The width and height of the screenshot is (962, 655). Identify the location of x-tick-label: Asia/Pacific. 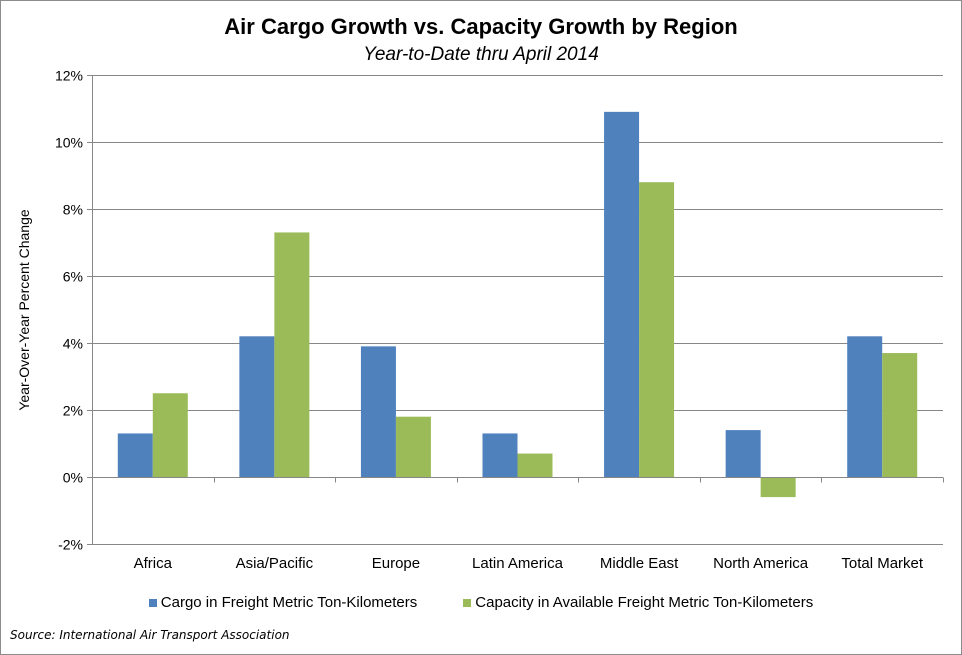
(275, 563).